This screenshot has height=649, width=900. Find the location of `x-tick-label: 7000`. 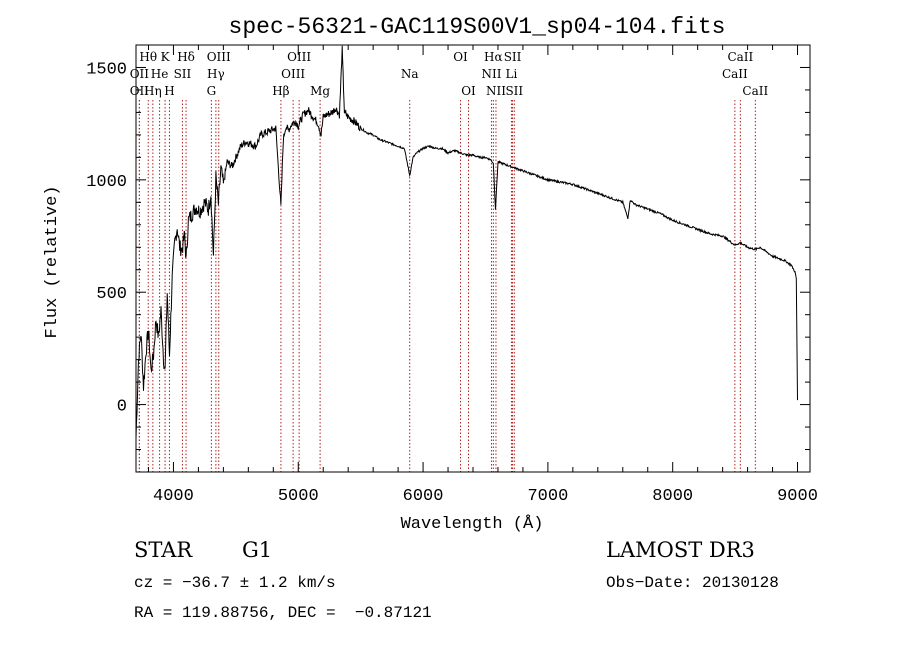

x-tick-label: 7000 is located at coordinates (547, 496).